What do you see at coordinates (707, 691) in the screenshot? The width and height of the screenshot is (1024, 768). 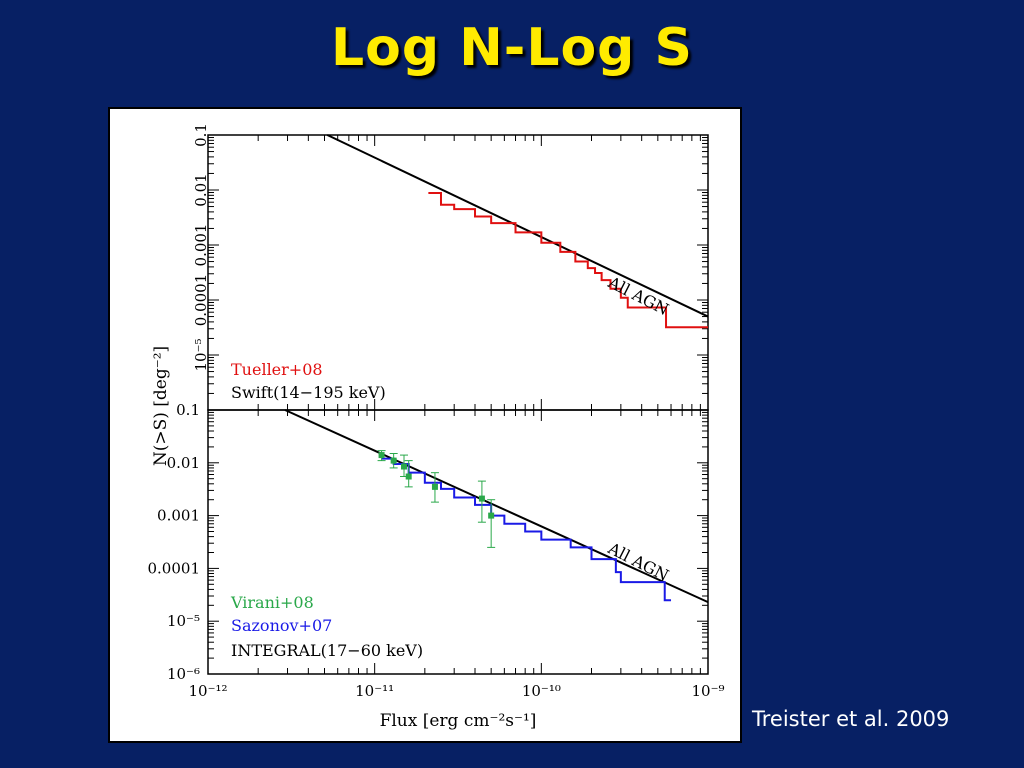 I see `x-tick-label: 10⁻⁹` at bounding box center [707, 691].